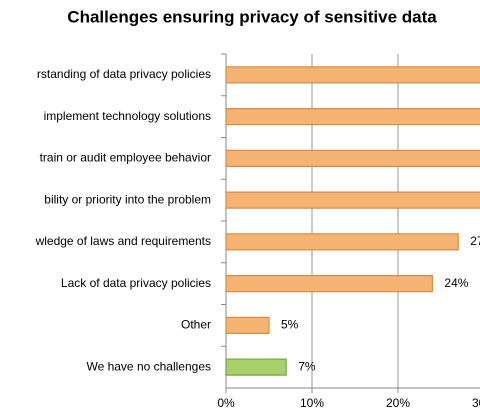 This screenshot has width=480, height=418. Describe the element at coordinates (196, 325) in the screenshot. I see `y-tick-label: Other` at that location.